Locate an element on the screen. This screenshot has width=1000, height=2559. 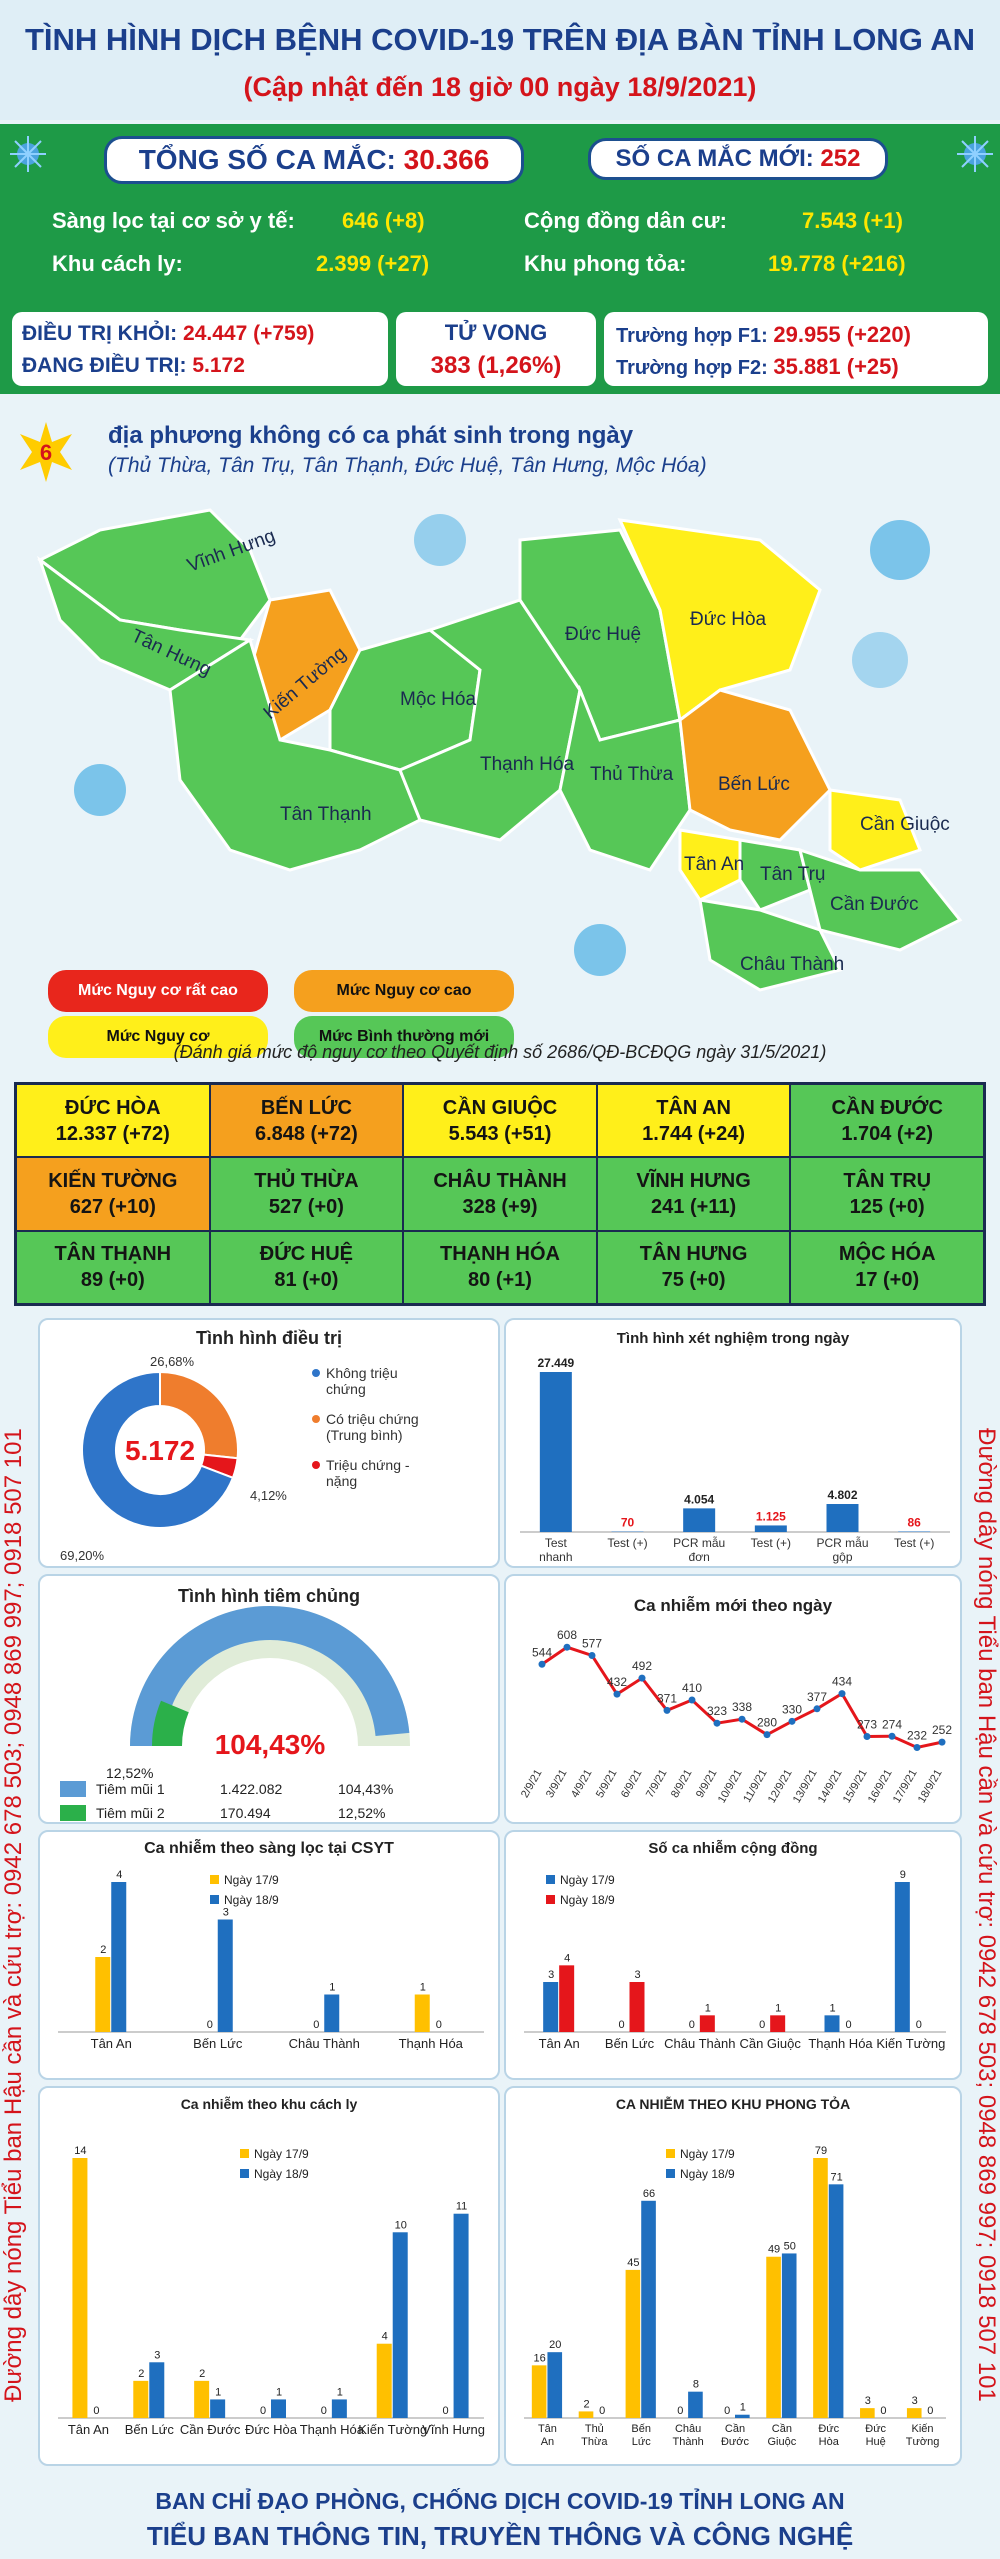
tick-label: 8/9/21 is located at coordinates (682, 1784).